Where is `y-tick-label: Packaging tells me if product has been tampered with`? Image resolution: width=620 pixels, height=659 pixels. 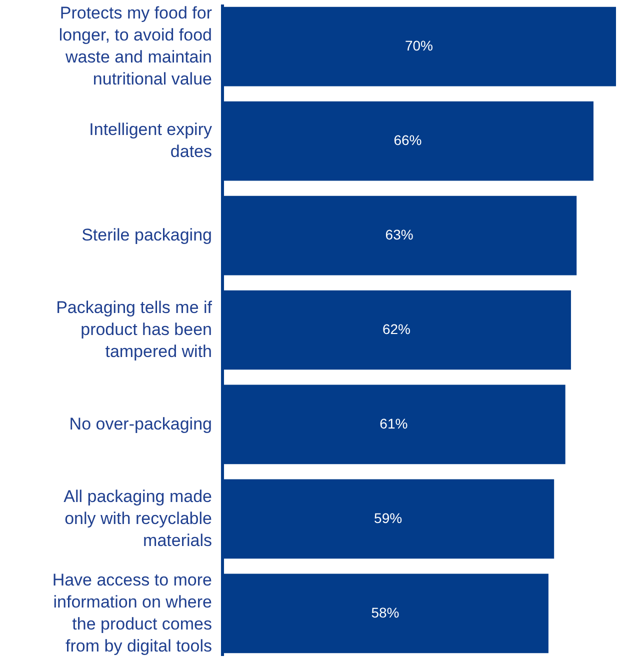
y-tick-label: Packaging tells me if product has been tampered with is located at coordinates (134, 329).